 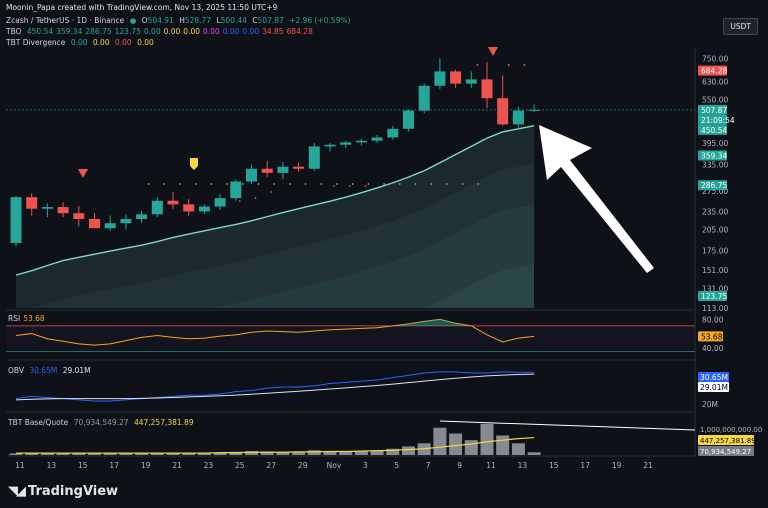 What do you see at coordinates (127, 31) in the screenshot?
I see `tbo-value-3: 123.75` at bounding box center [127, 31].